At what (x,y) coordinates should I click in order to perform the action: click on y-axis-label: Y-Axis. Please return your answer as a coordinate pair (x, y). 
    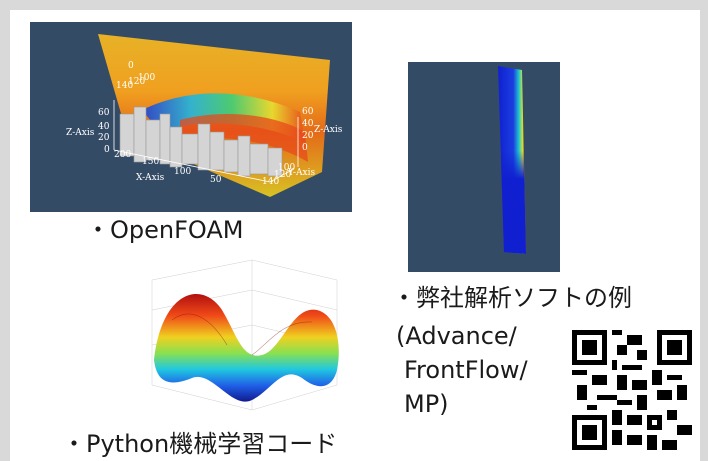
    Looking at the image, I should click on (301, 173).